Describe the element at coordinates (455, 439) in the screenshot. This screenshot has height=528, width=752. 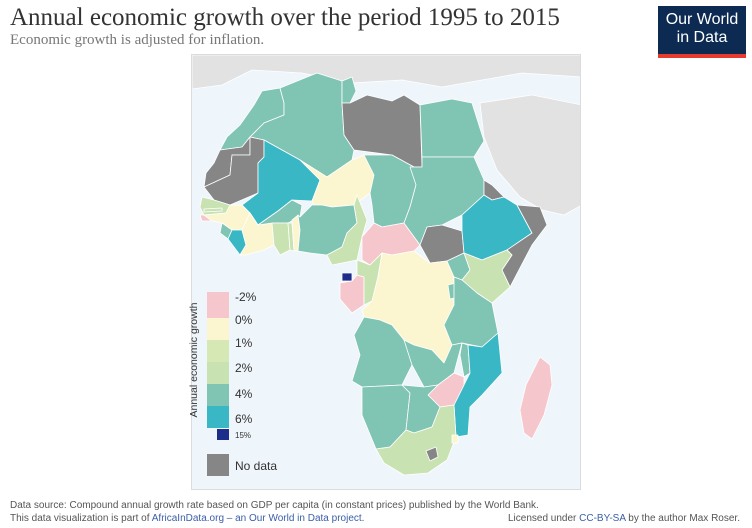
I see `country-eswatini` at that location.